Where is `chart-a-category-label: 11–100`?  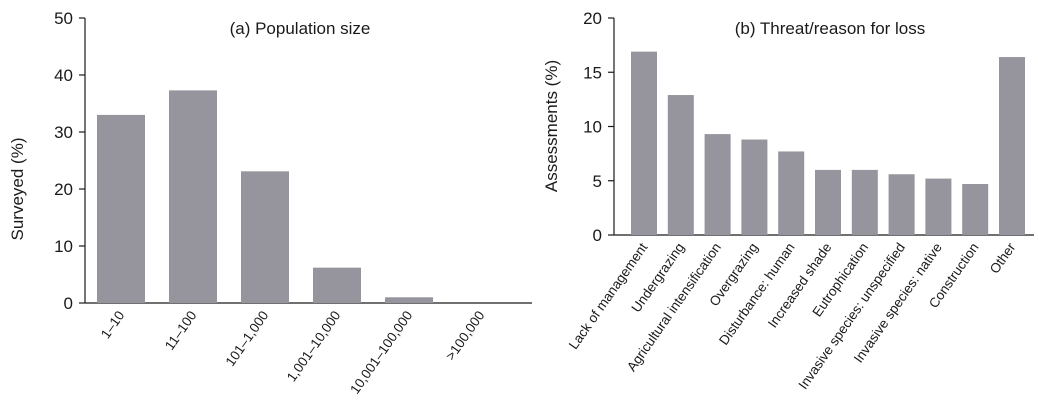 chart-a-category-label: 11–100 is located at coordinates (181, 330).